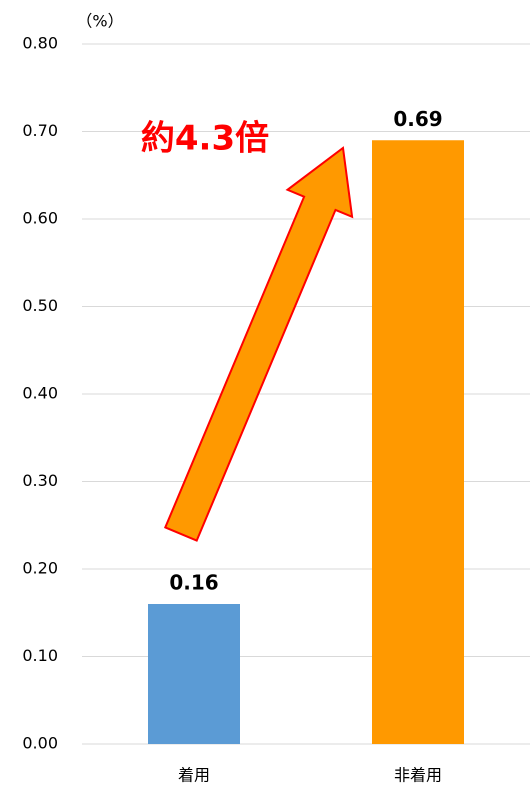 This screenshot has height=788, width=530. What do you see at coordinates (40, 480) in the screenshot?
I see `y-tick-label: 0.30` at bounding box center [40, 480].